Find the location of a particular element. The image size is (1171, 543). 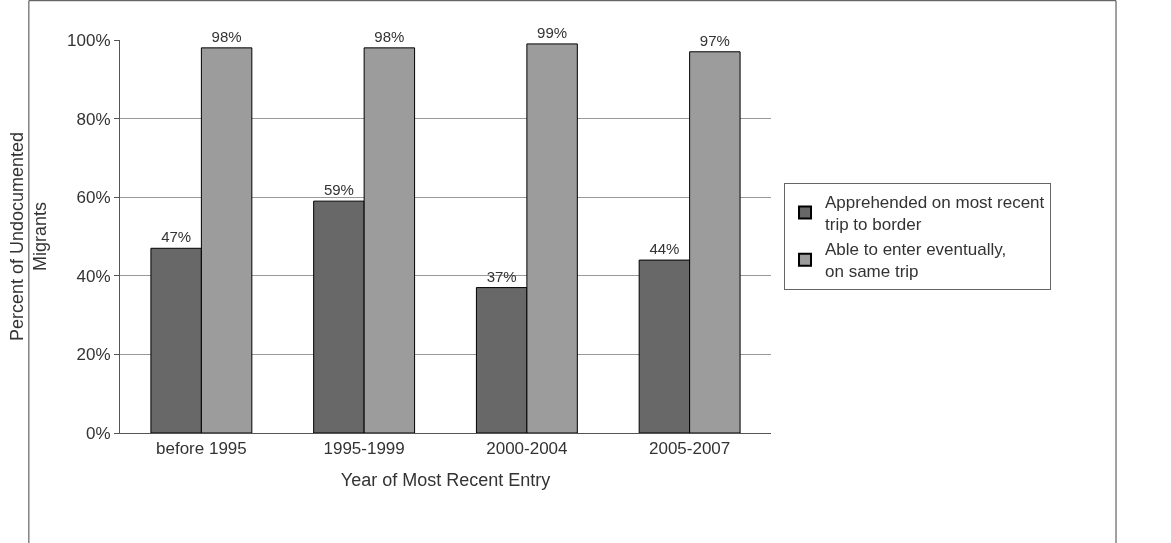

data-label: 37% is located at coordinates (501, 276).